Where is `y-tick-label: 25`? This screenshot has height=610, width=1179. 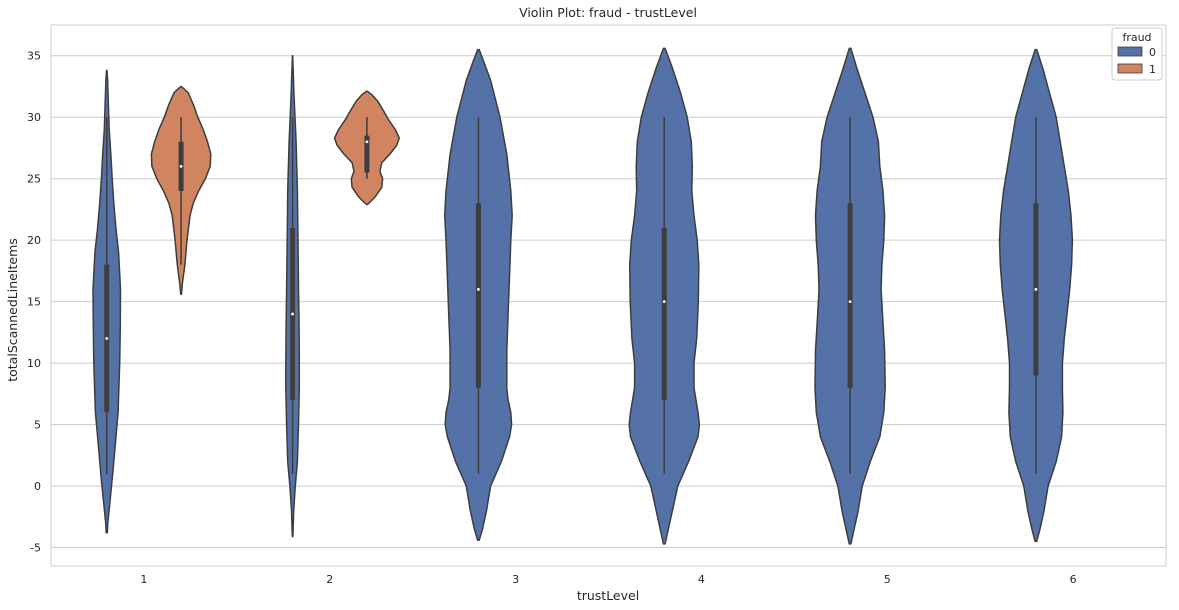 y-tick-label: 25 is located at coordinates (34, 179).